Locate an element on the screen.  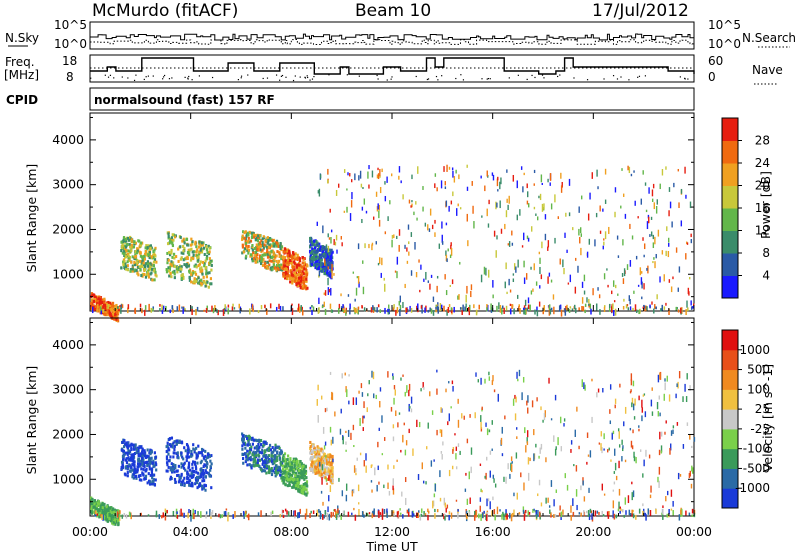
range-tick-label: 4000 is located at coordinates (68, 344).